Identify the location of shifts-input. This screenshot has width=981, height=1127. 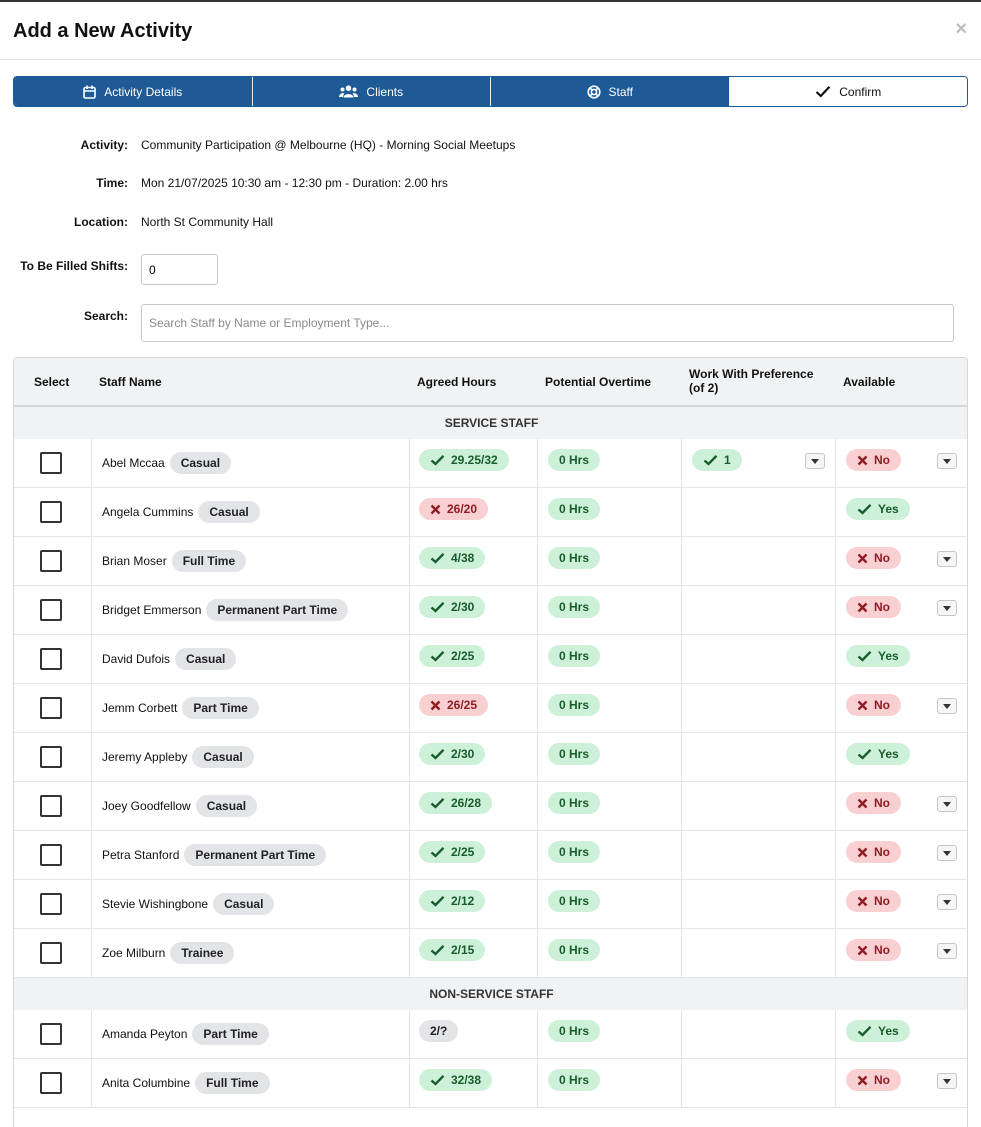
(179, 269).